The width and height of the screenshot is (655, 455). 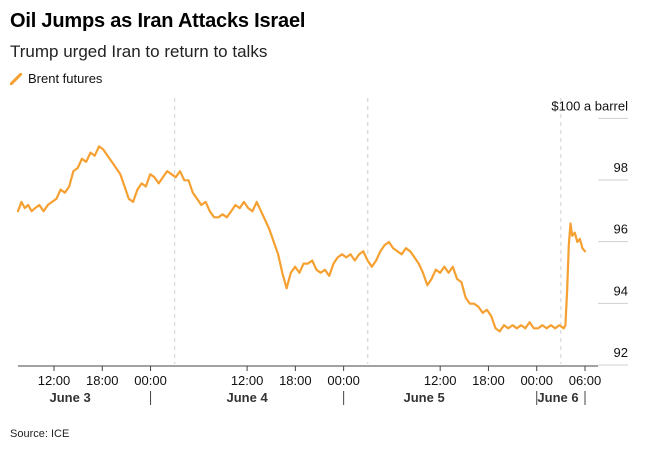 I want to click on legend-label: Brent futures, so click(x=65, y=78).